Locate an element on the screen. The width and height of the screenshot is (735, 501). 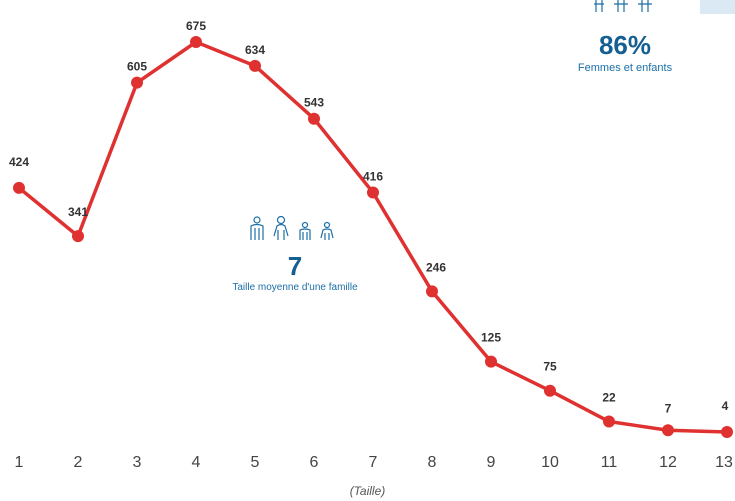
stat-value: 86% is located at coordinates (625, 45).